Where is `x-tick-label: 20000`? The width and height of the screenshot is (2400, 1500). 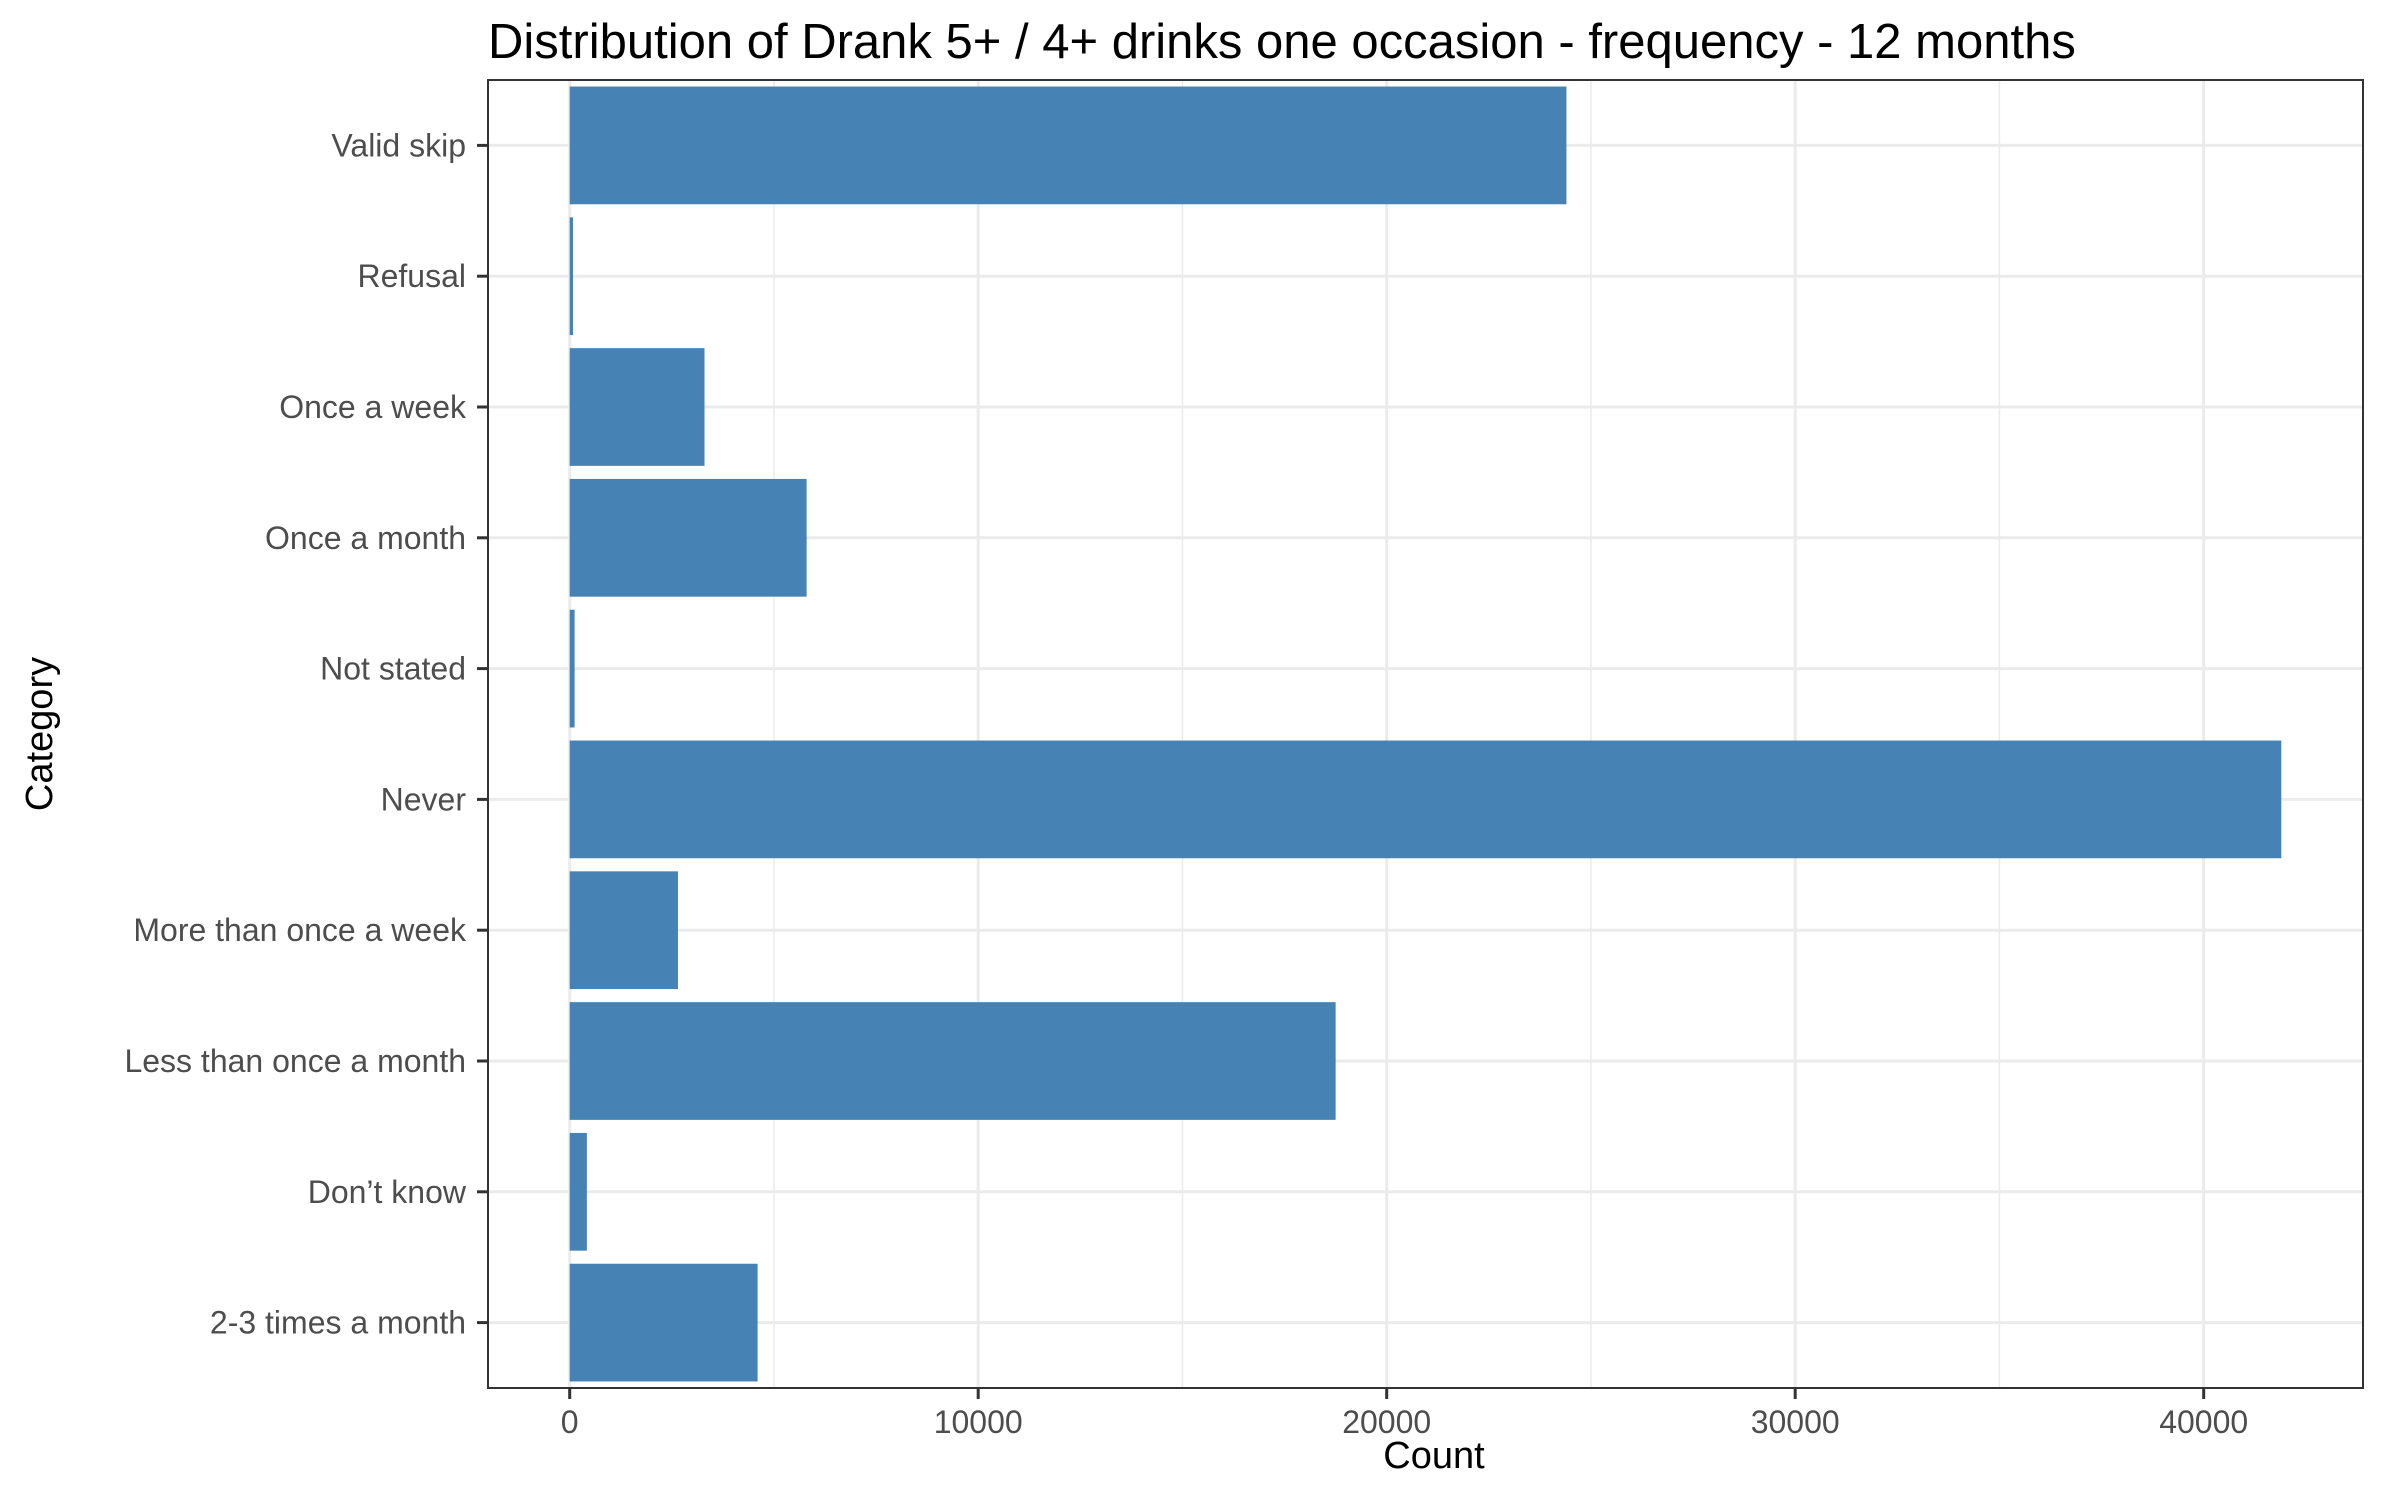 x-tick-label: 20000 is located at coordinates (1386, 1422).